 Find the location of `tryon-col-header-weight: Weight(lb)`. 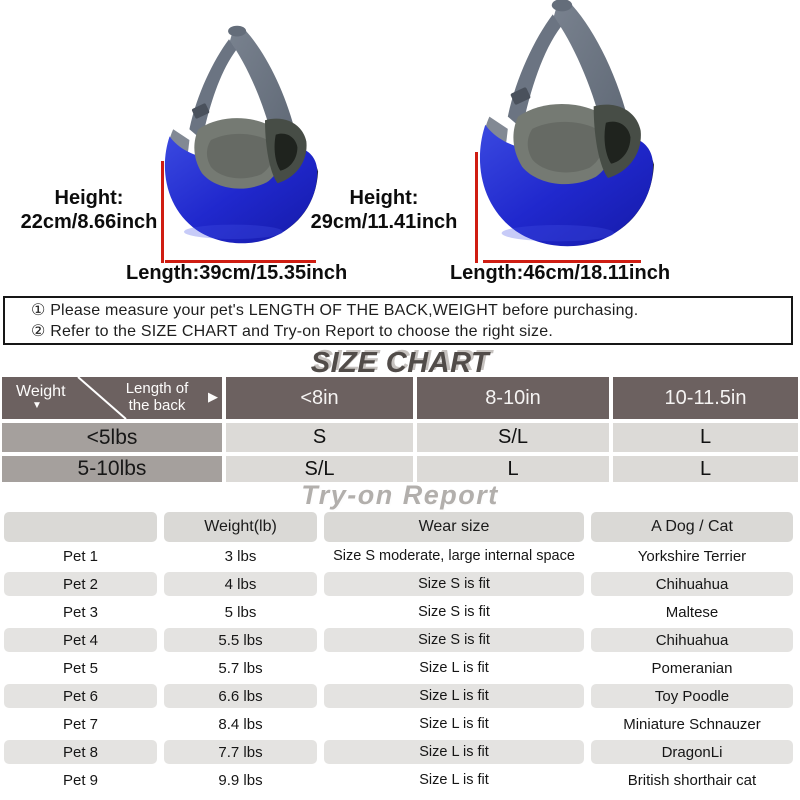

tryon-col-header-weight: Weight(lb) is located at coordinates (240, 527).